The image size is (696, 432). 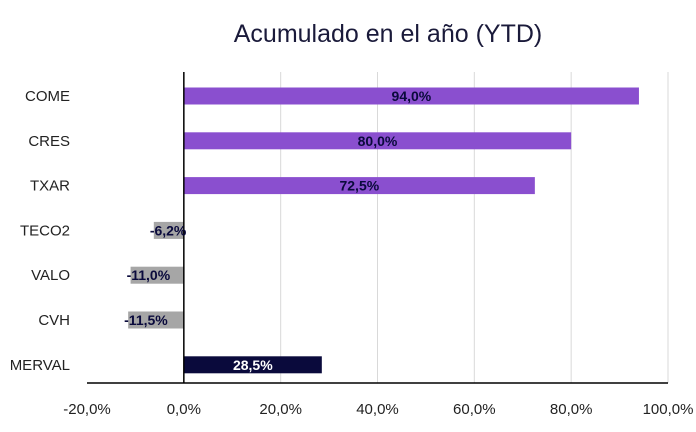 What do you see at coordinates (280, 409) in the screenshot?
I see `x-tick-label-2: 20,0%` at bounding box center [280, 409].